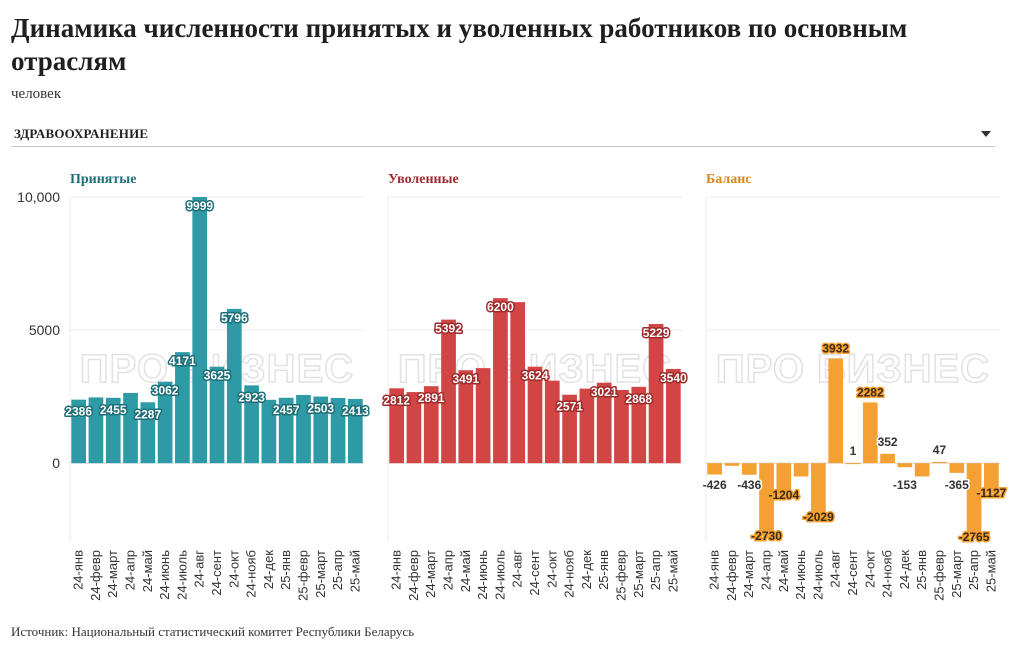  What do you see at coordinates (286, 410) in the screenshot?
I see `data-label: 2457` at bounding box center [286, 410].